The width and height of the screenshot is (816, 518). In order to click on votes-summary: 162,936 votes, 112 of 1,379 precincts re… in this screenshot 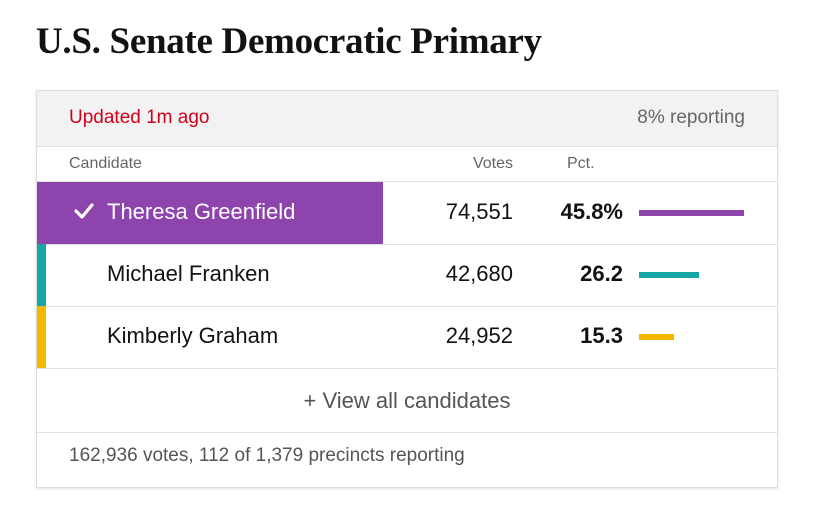, I will do `click(267, 455)`.